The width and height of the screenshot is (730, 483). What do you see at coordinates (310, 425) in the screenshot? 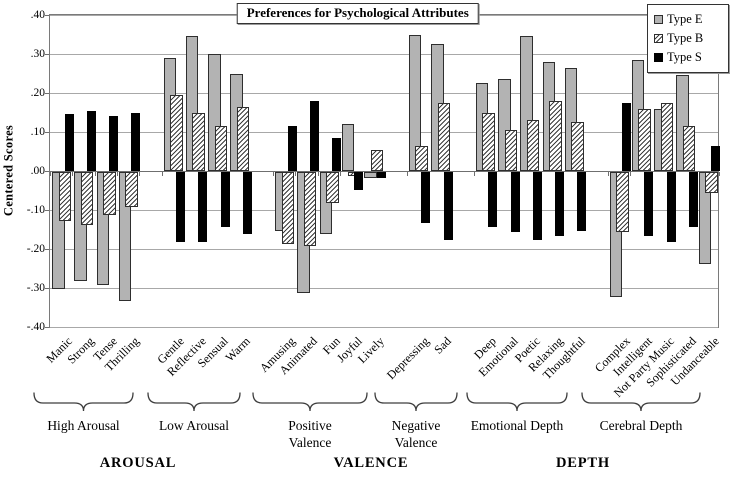
I see `group-label-line: Positive` at bounding box center [310, 425].